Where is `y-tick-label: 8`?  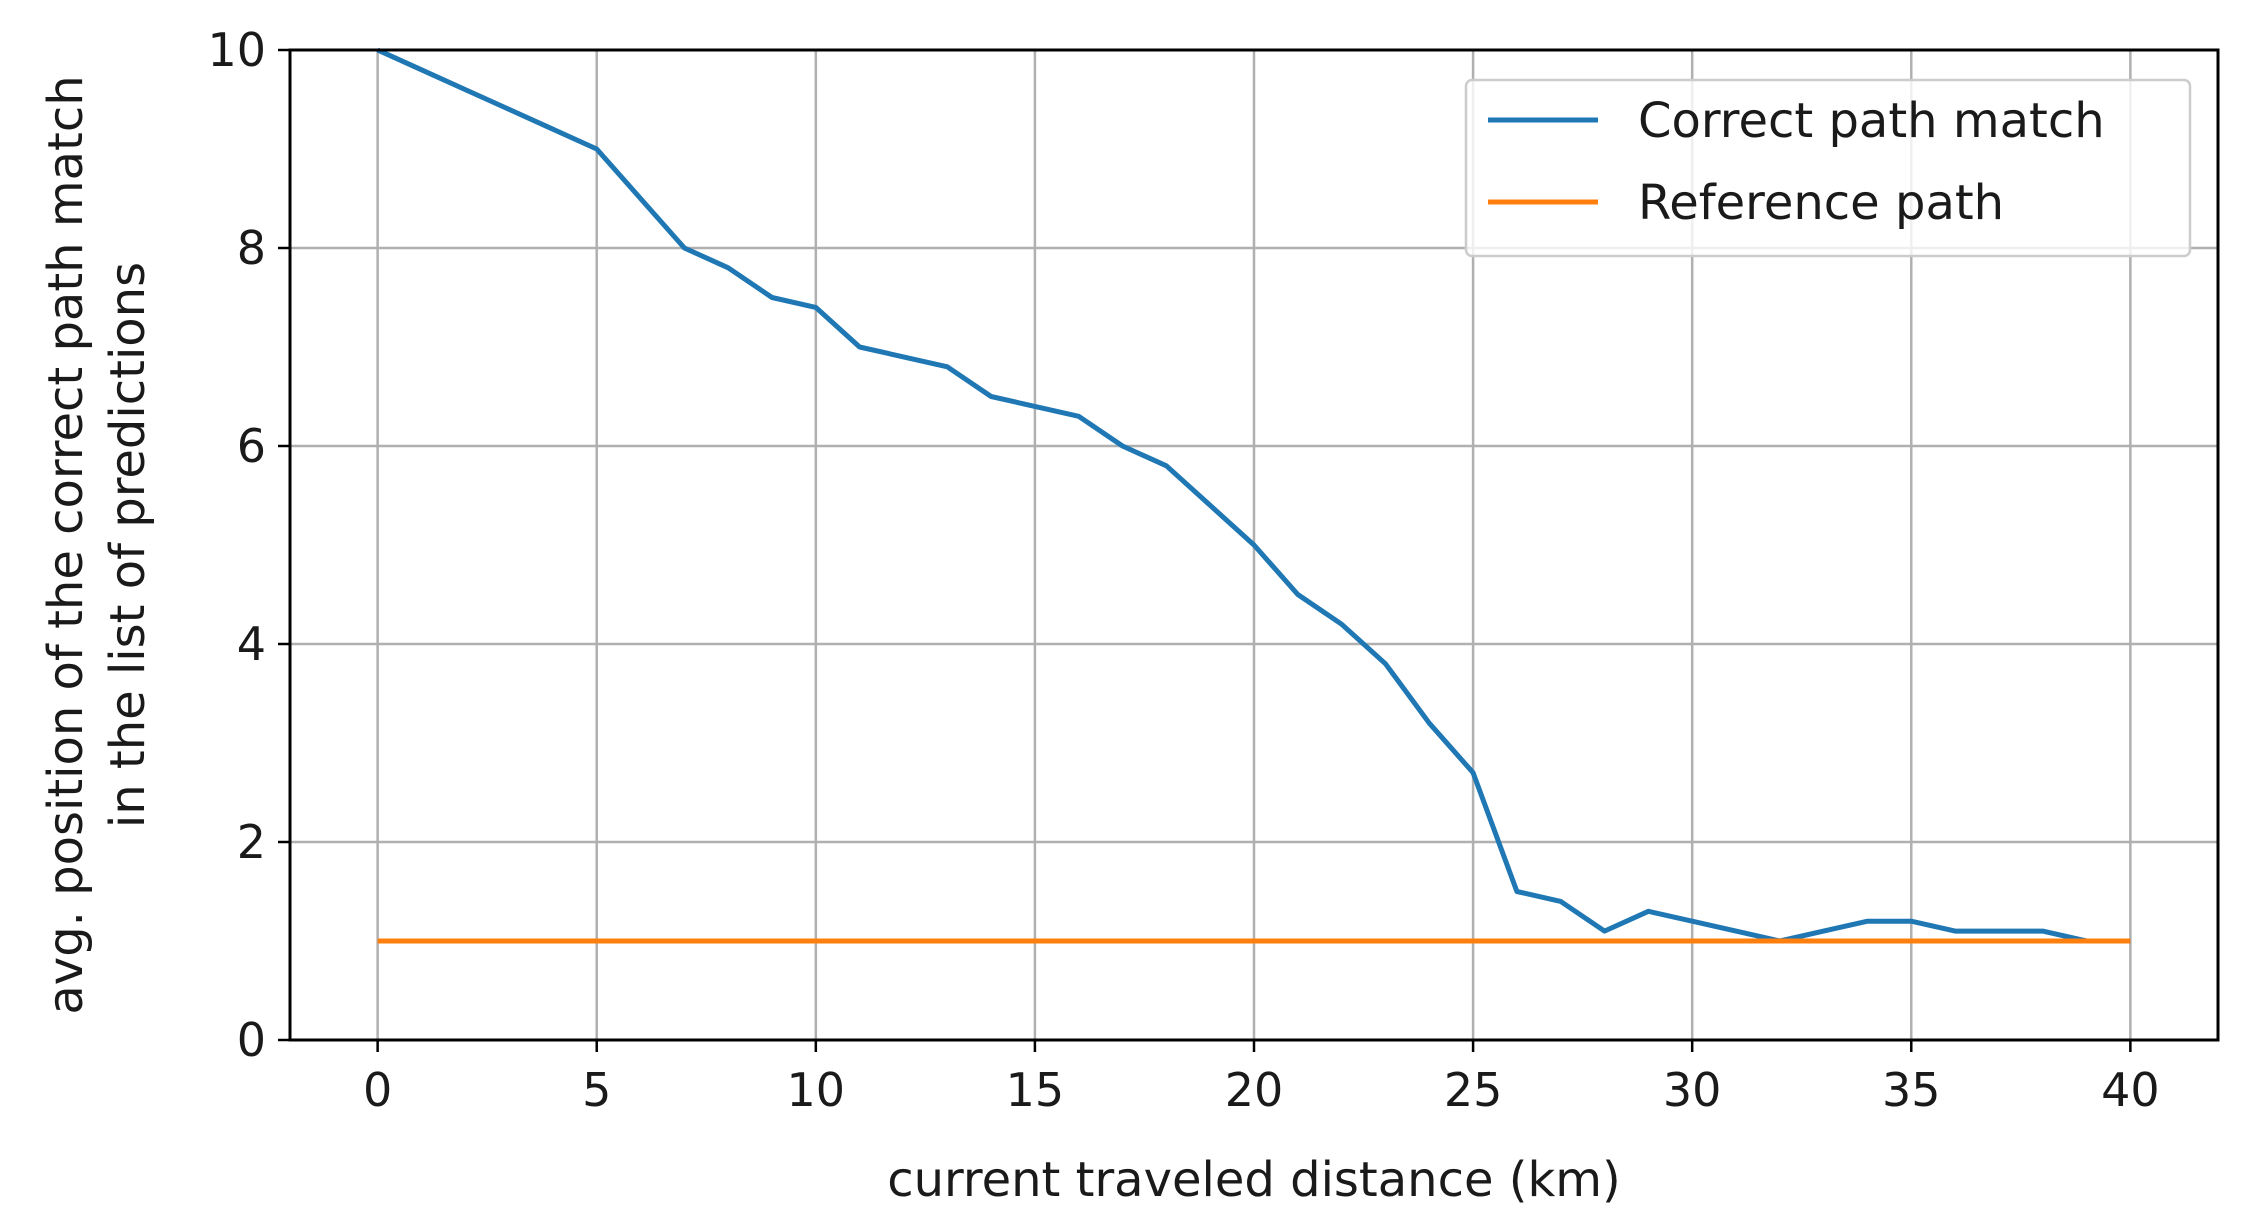
y-tick-label: 8 is located at coordinates (251, 248).